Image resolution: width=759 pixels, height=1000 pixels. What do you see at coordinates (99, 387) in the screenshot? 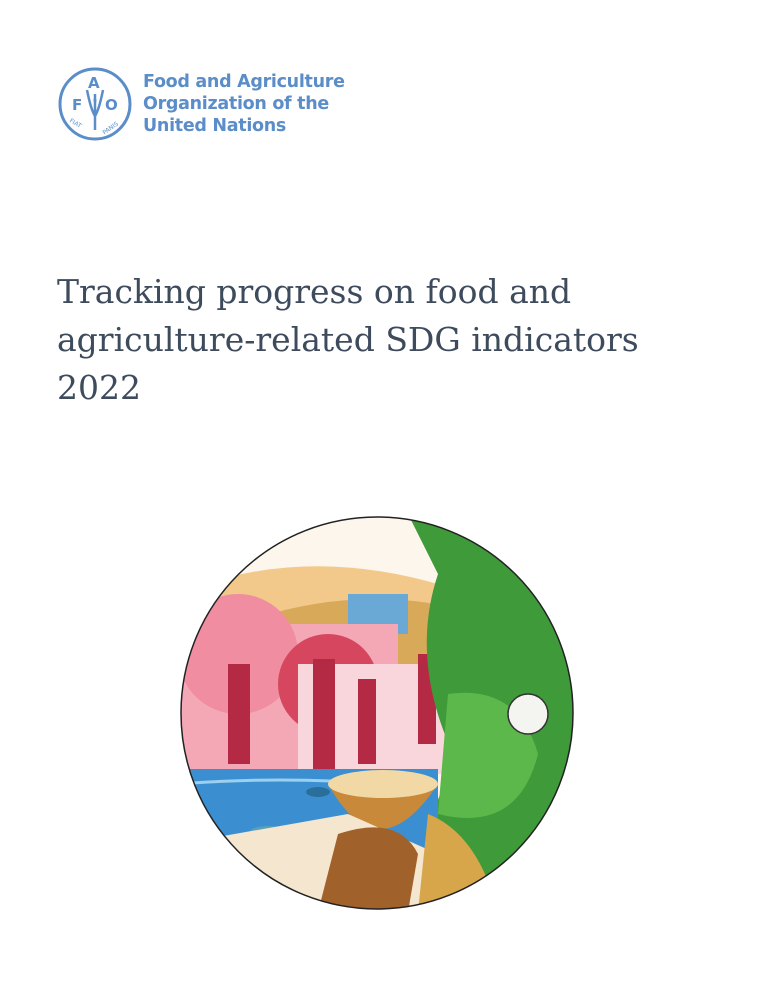
I see `title-line: 2022` at bounding box center [99, 387].